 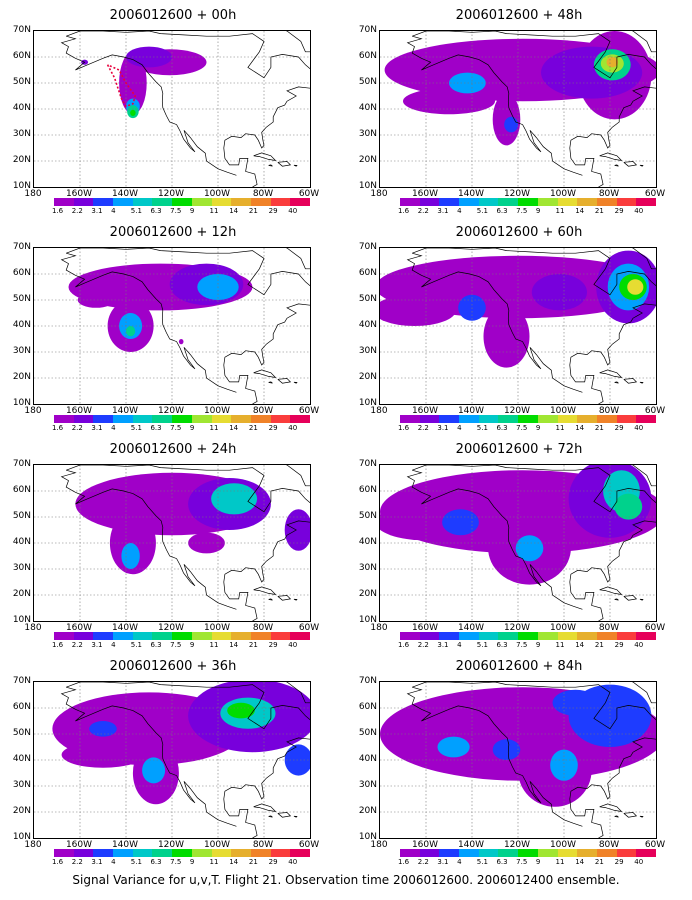 I want to click on variance-map, so click(x=518, y=543).